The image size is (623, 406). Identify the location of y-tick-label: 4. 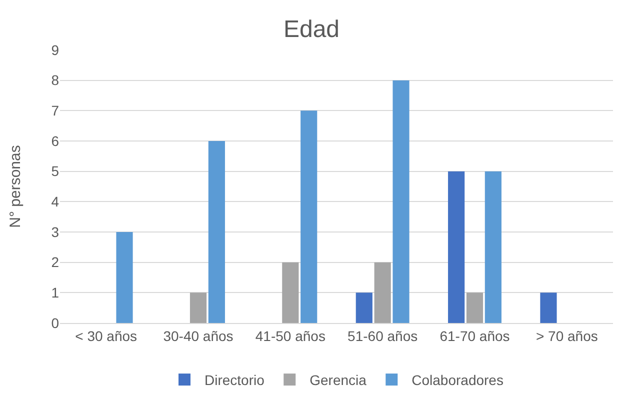
(55, 202).